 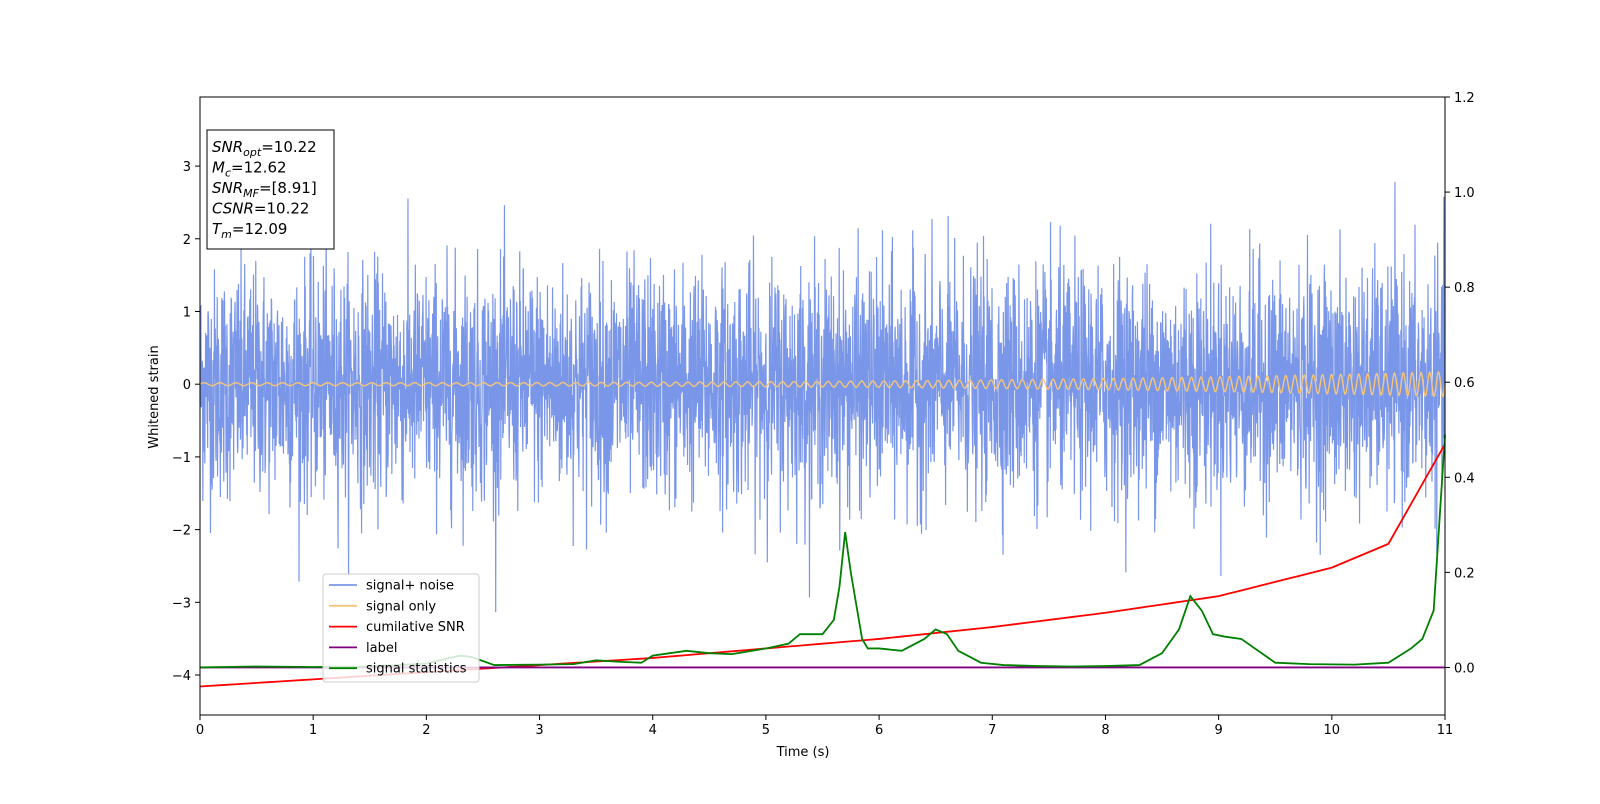 I want to click on y-right-tick-label: 0.8, so click(x=1464, y=288).